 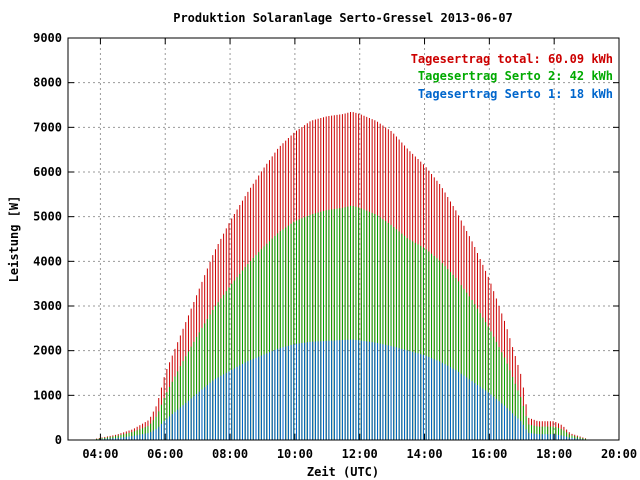 What do you see at coordinates (47, 306) in the screenshot?
I see `y-tick-label: 3000` at bounding box center [47, 306].